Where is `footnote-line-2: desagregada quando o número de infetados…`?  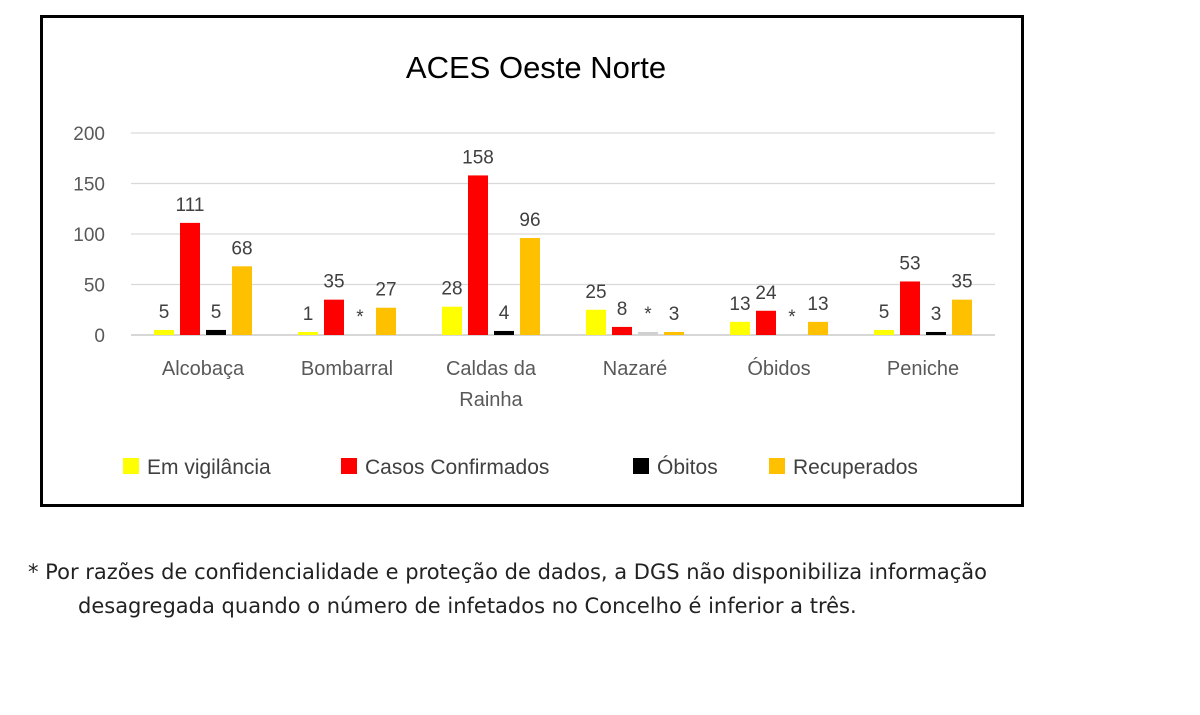 footnote-line-2: desagregada quando o número de infetados… is located at coordinates (467, 606).